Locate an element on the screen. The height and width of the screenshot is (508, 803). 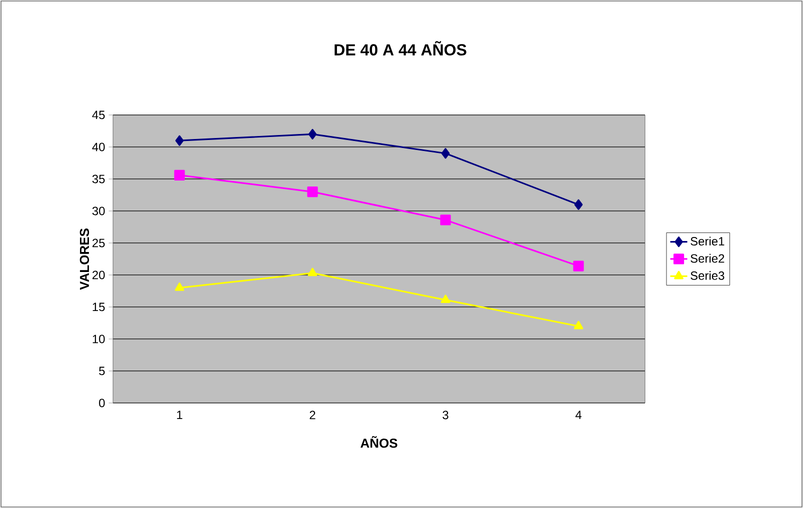
y-tick-label: 30 is located at coordinates (98, 211).